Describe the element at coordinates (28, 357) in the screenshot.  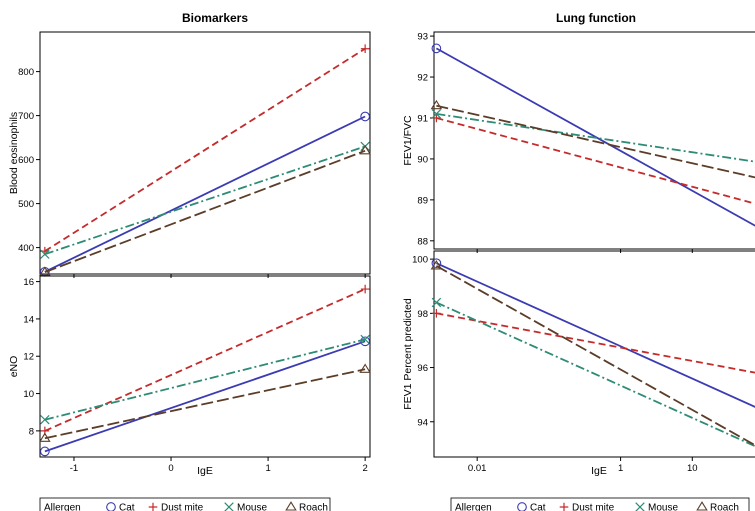
I see `eno-y-tick-label: 12` at that location.